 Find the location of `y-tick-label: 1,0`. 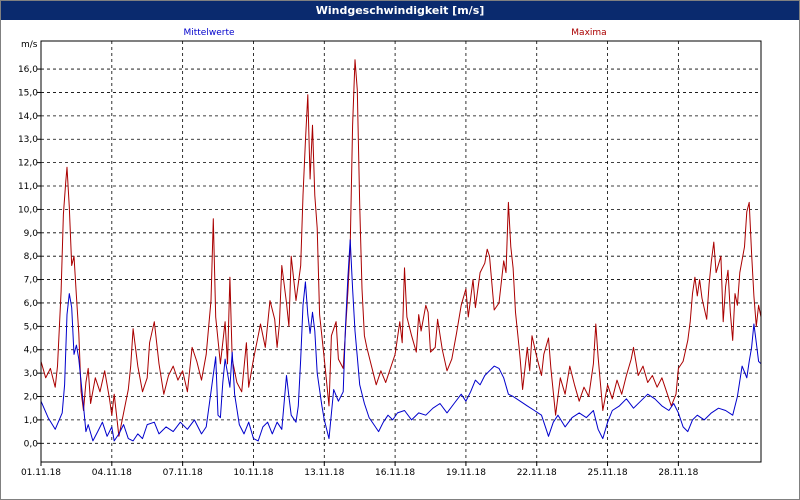

y-tick-label: 1,0 is located at coordinates (31, 421).